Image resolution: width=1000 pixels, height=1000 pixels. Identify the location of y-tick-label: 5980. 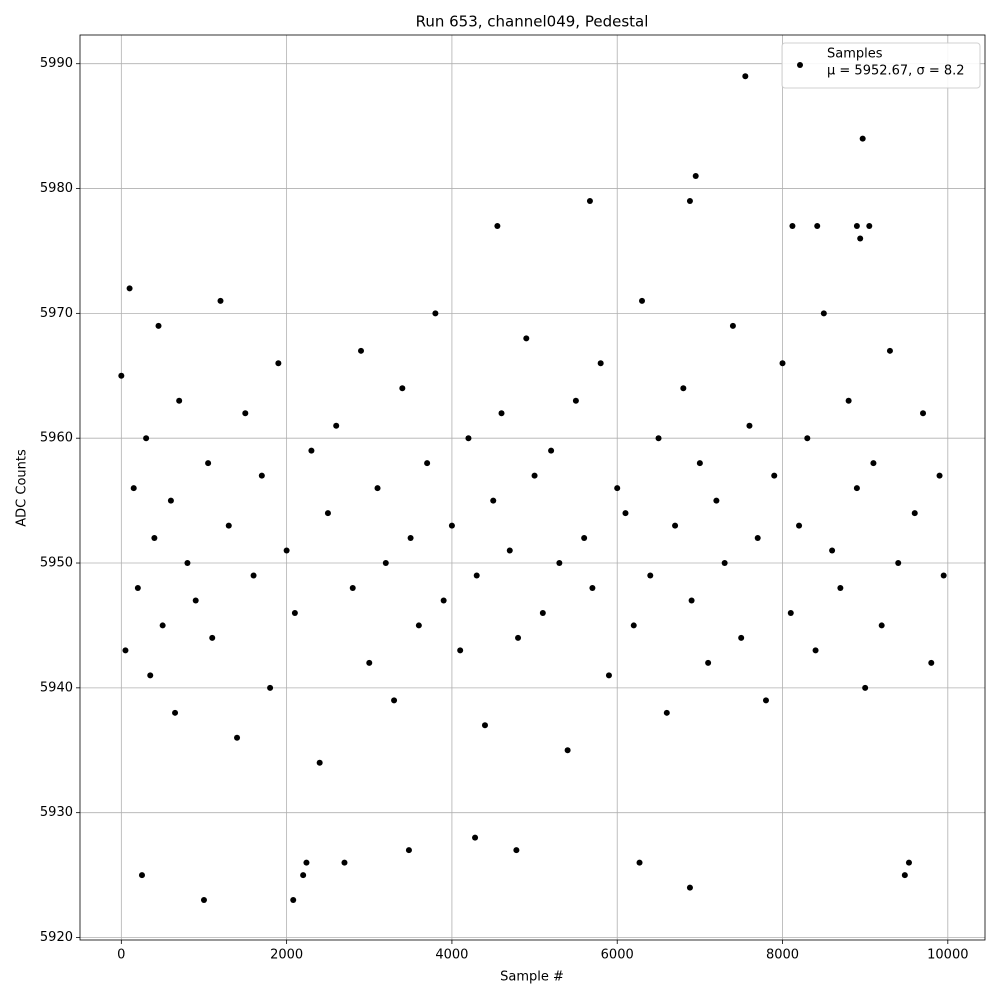
(56, 188).